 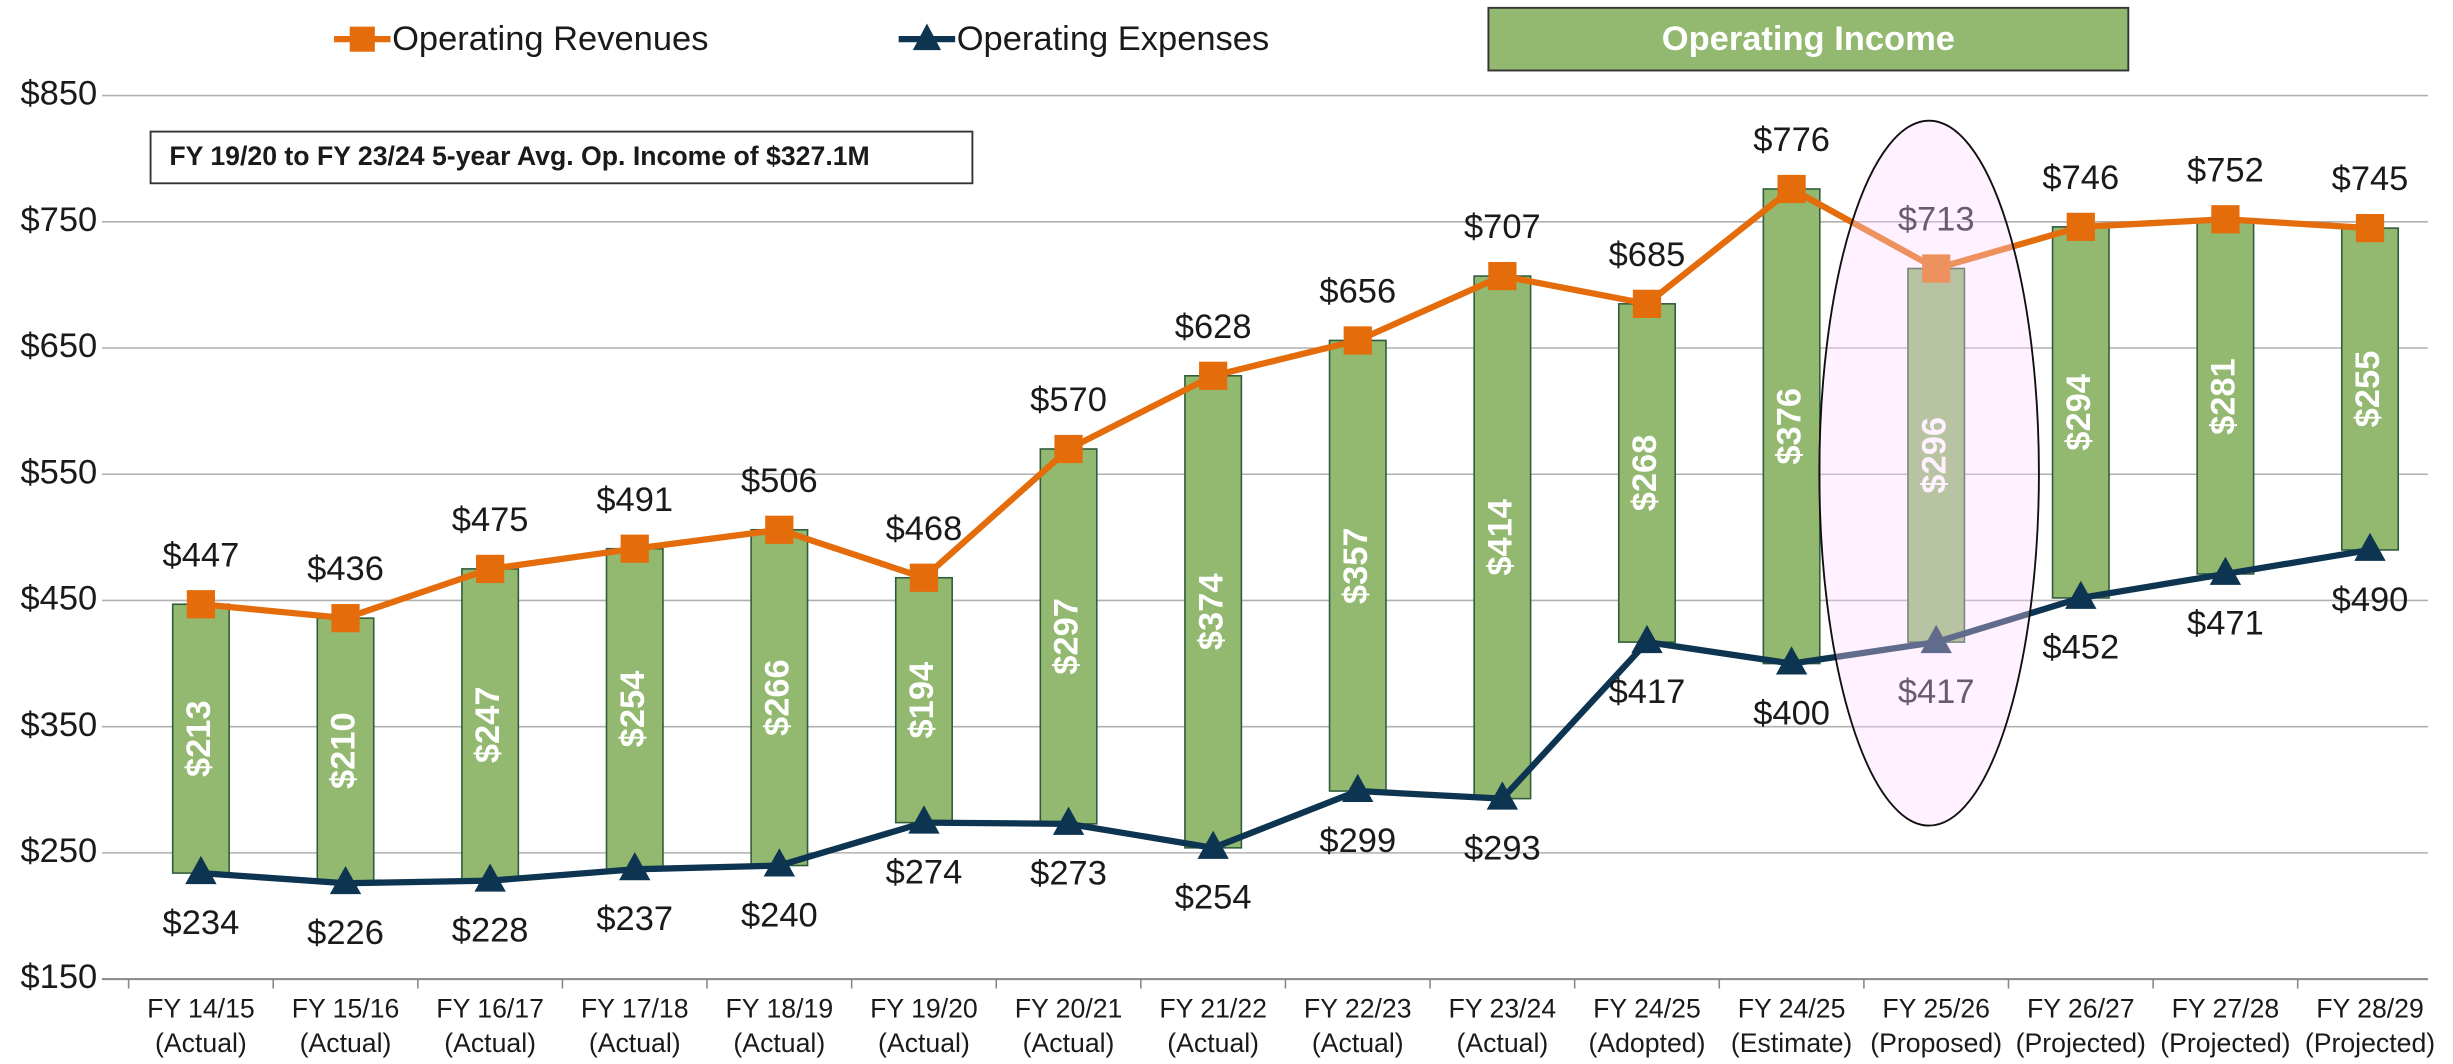 I want to click on y-tick-label: $850, so click(x=59, y=94).